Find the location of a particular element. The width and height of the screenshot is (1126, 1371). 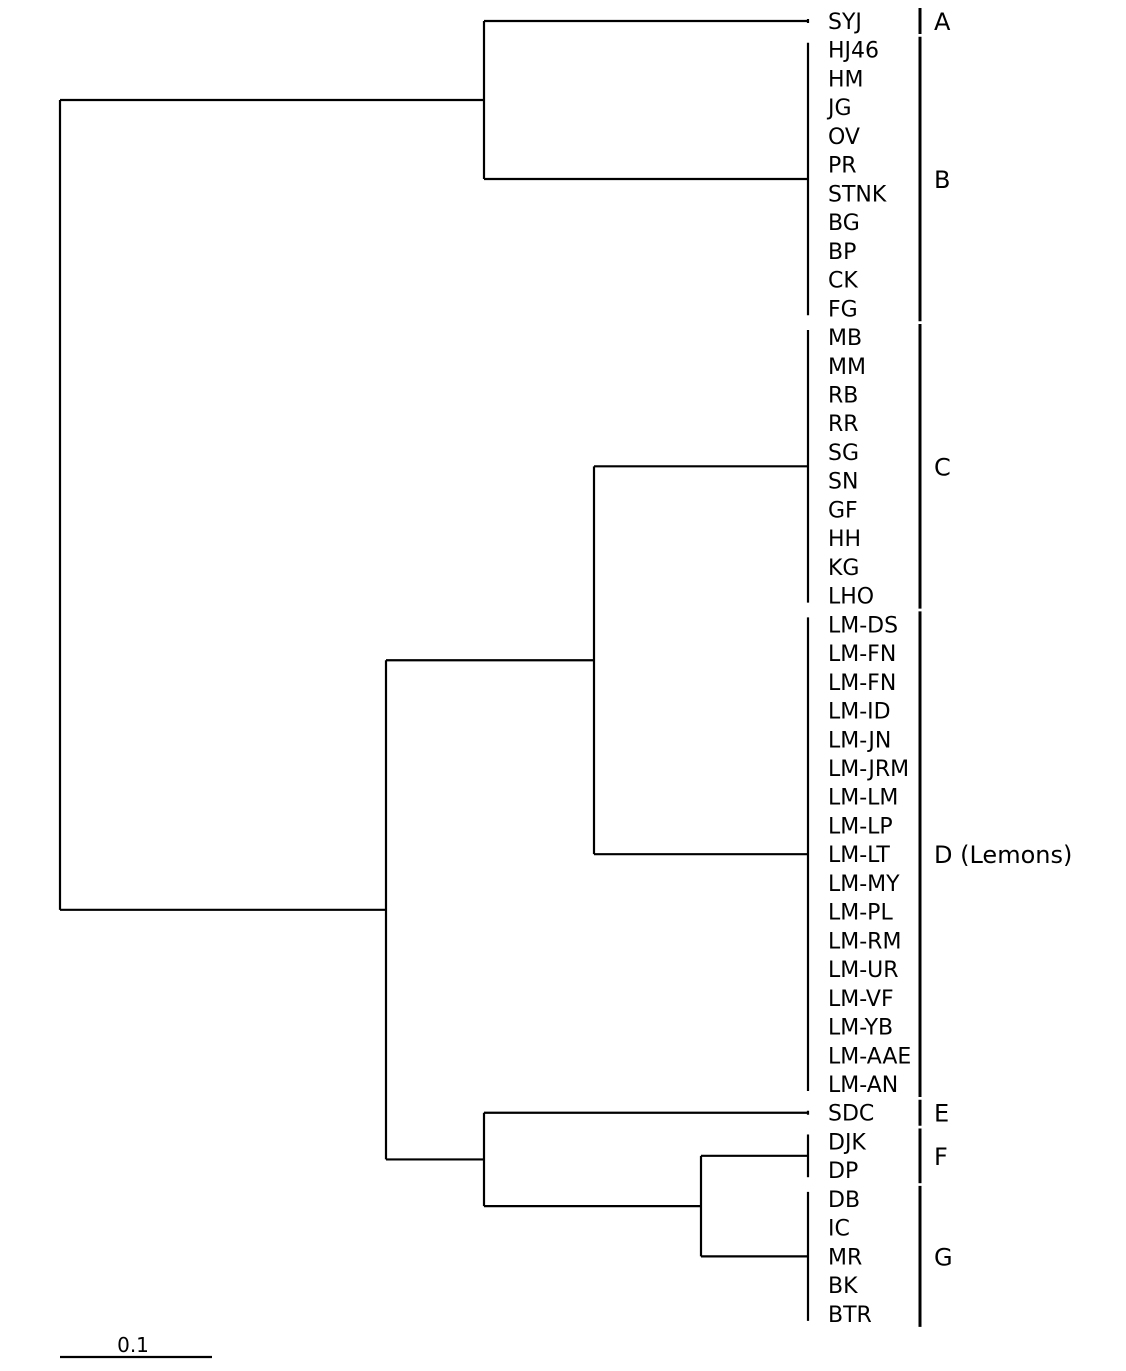

leaf-label: MB is located at coordinates (845, 338).